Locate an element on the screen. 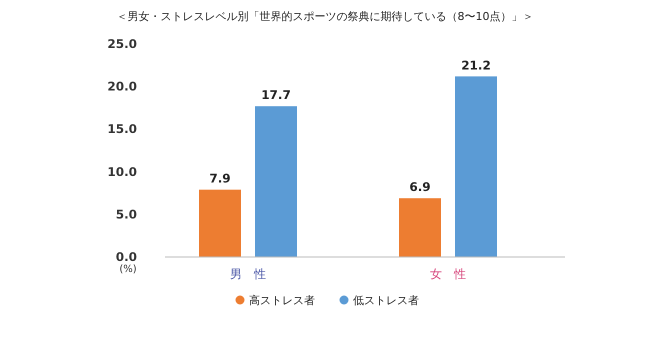  x-tick-label: 女 性 is located at coordinates (448, 274).